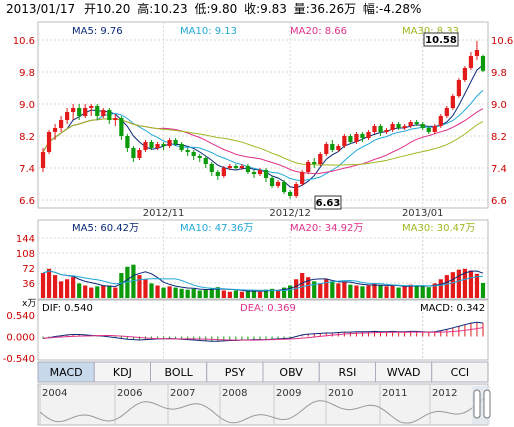 This screenshot has height=427, width=514. What do you see at coordinates (347, 372) in the screenshot?
I see `tab-label: RSI` at bounding box center [347, 372].